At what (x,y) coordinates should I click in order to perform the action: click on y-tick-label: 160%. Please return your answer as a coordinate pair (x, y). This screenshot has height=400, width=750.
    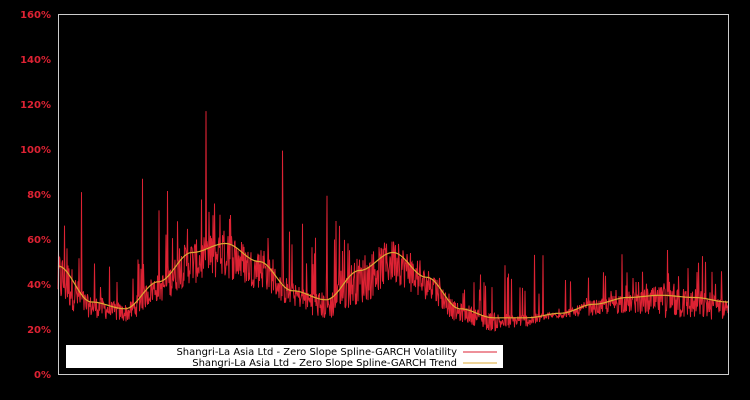
    Looking at the image, I should click on (35, 15).